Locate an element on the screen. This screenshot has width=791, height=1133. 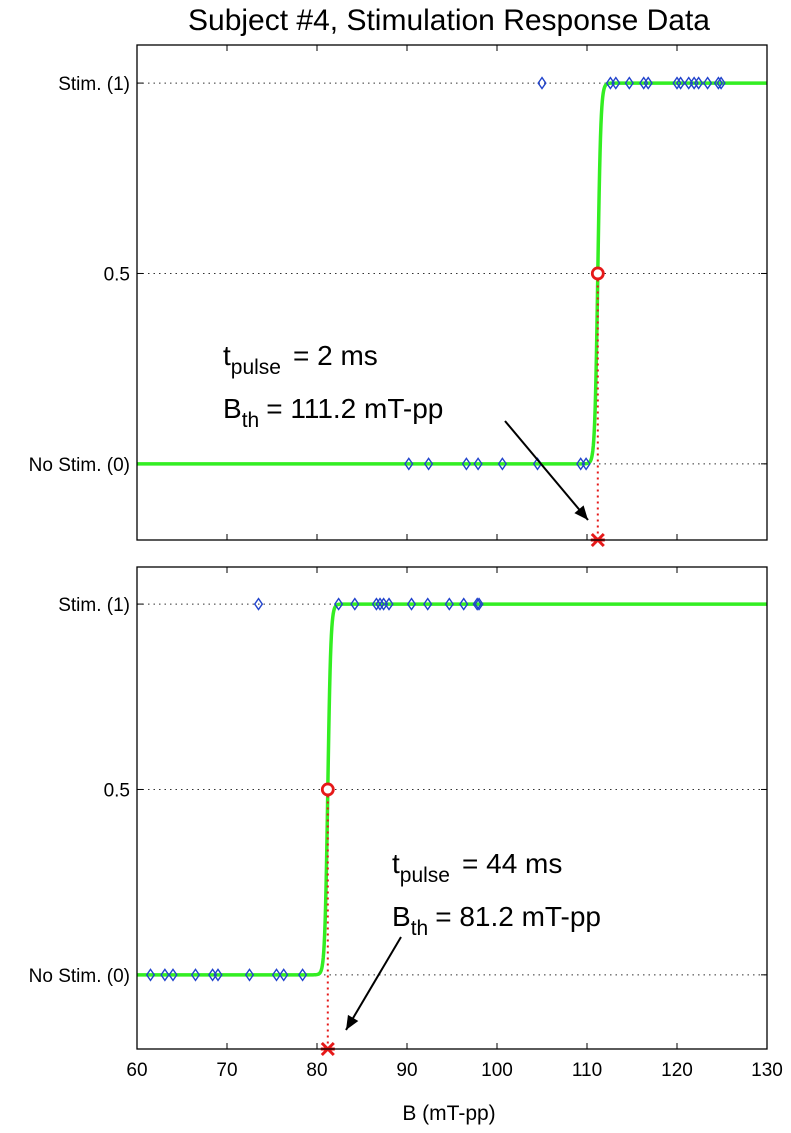
top-ytick-label: Stim. (1) is located at coordinates (94, 84).